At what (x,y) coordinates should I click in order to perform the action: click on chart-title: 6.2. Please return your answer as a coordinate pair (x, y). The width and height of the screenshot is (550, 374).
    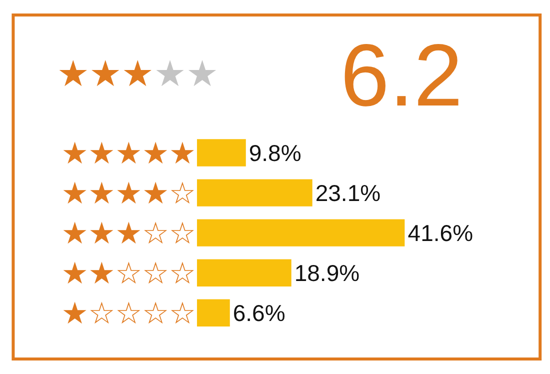
    Looking at the image, I should click on (401, 75).